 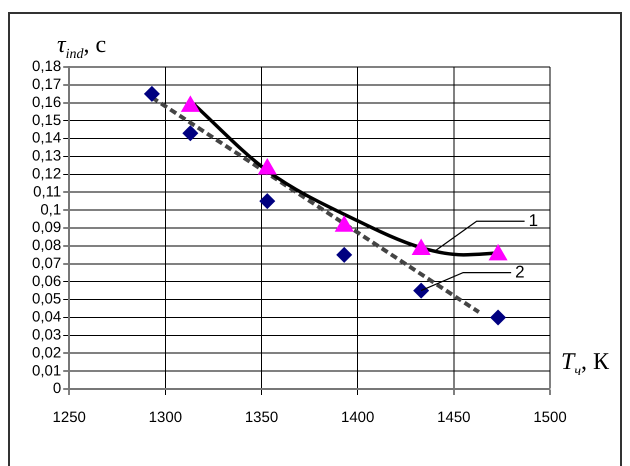 I want to click on y-tick-label: 0,01, so click(x=47, y=371).